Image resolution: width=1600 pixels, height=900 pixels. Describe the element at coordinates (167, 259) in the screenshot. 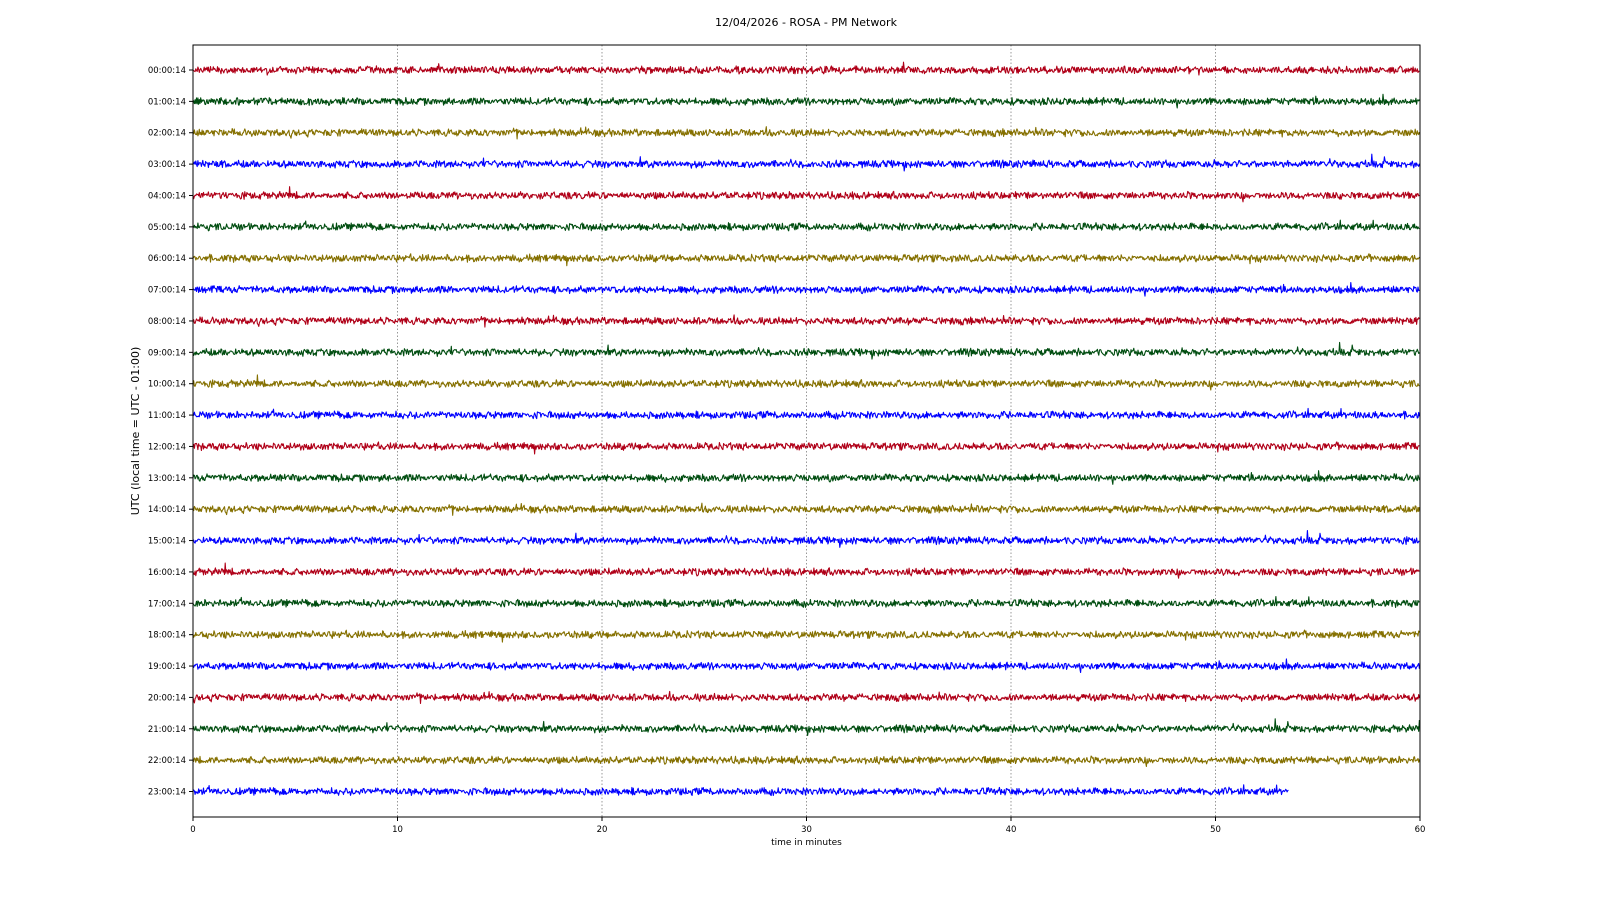

I see `y-tick-label: 06:00:14` at that location.